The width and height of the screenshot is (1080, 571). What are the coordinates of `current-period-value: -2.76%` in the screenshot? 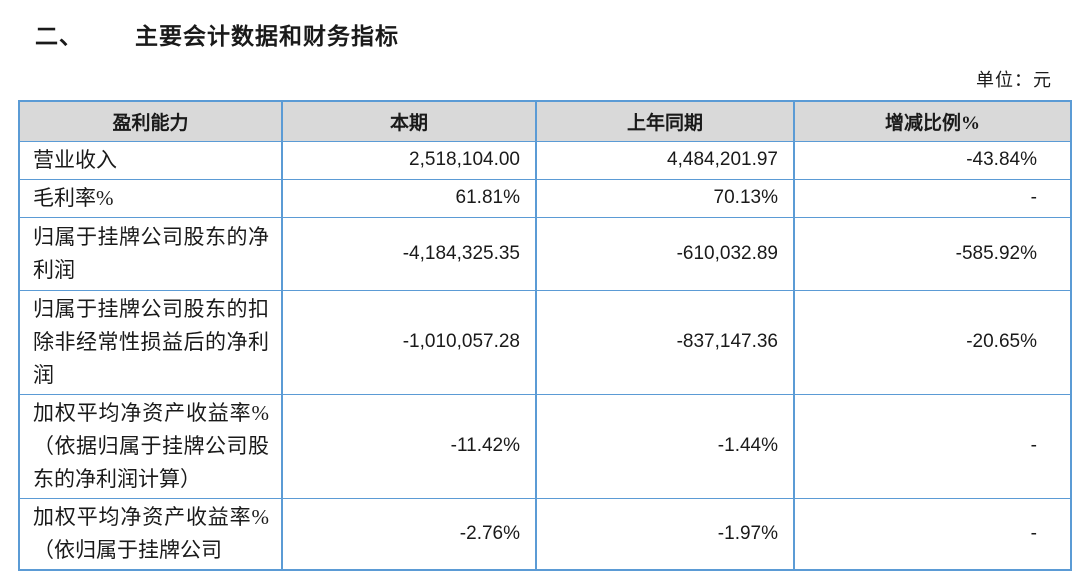 It's located at (409, 533).